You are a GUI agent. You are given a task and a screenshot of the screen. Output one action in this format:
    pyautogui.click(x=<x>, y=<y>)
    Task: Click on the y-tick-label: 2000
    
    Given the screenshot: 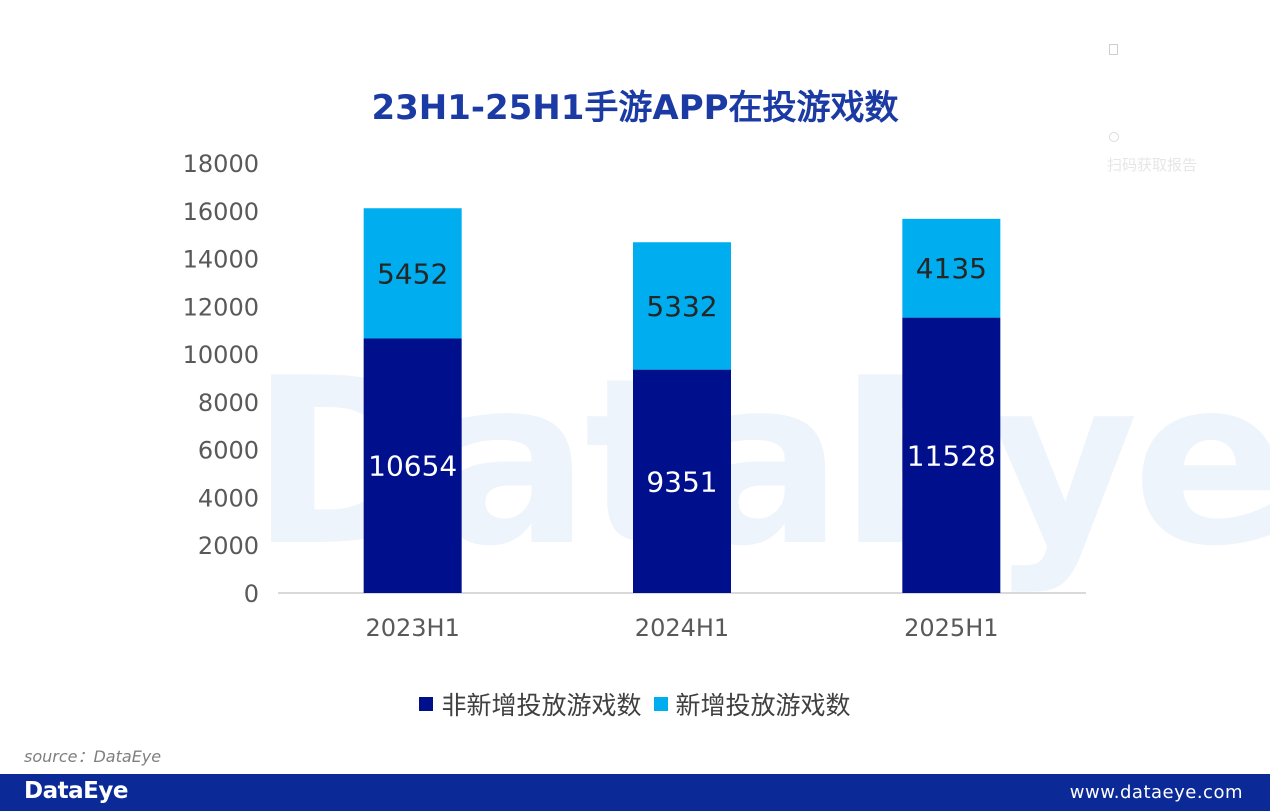 What is the action you would take?
    pyautogui.click(x=228, y=546)
    